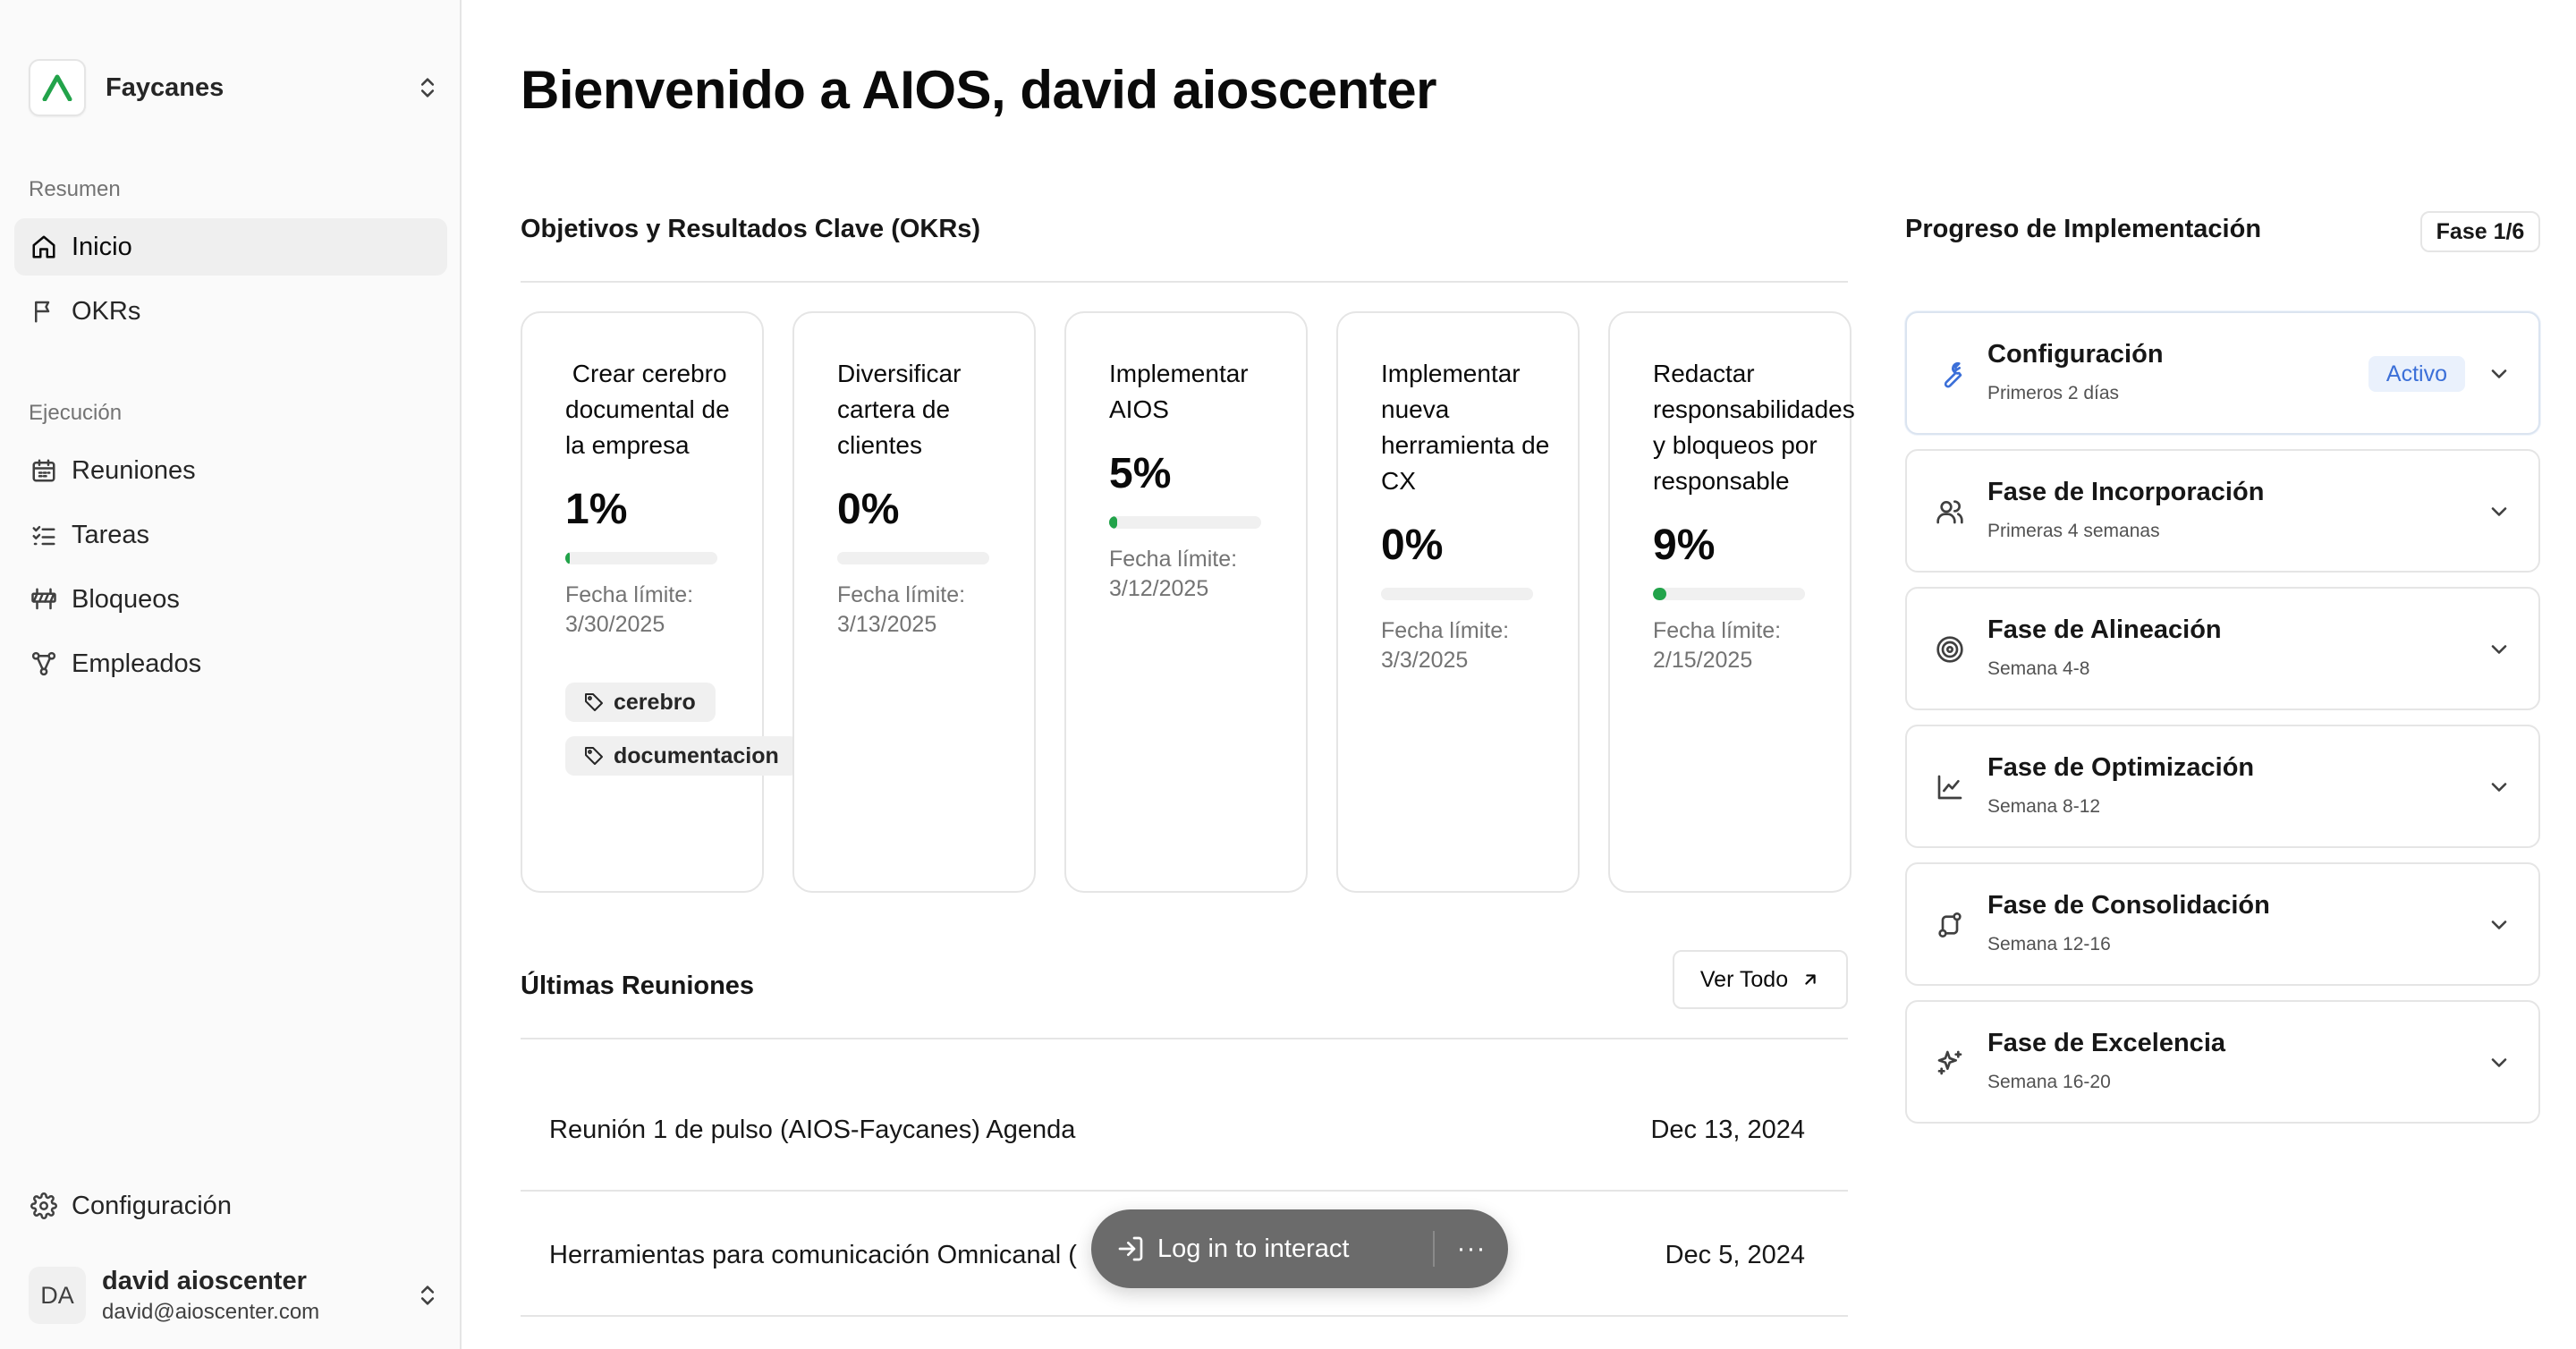 This screenshot has width=2576, height=1349. Describe the element at coordinates (152, 1205) in the screenshot. I see `sidebar-item-label: Configuración` at that location.